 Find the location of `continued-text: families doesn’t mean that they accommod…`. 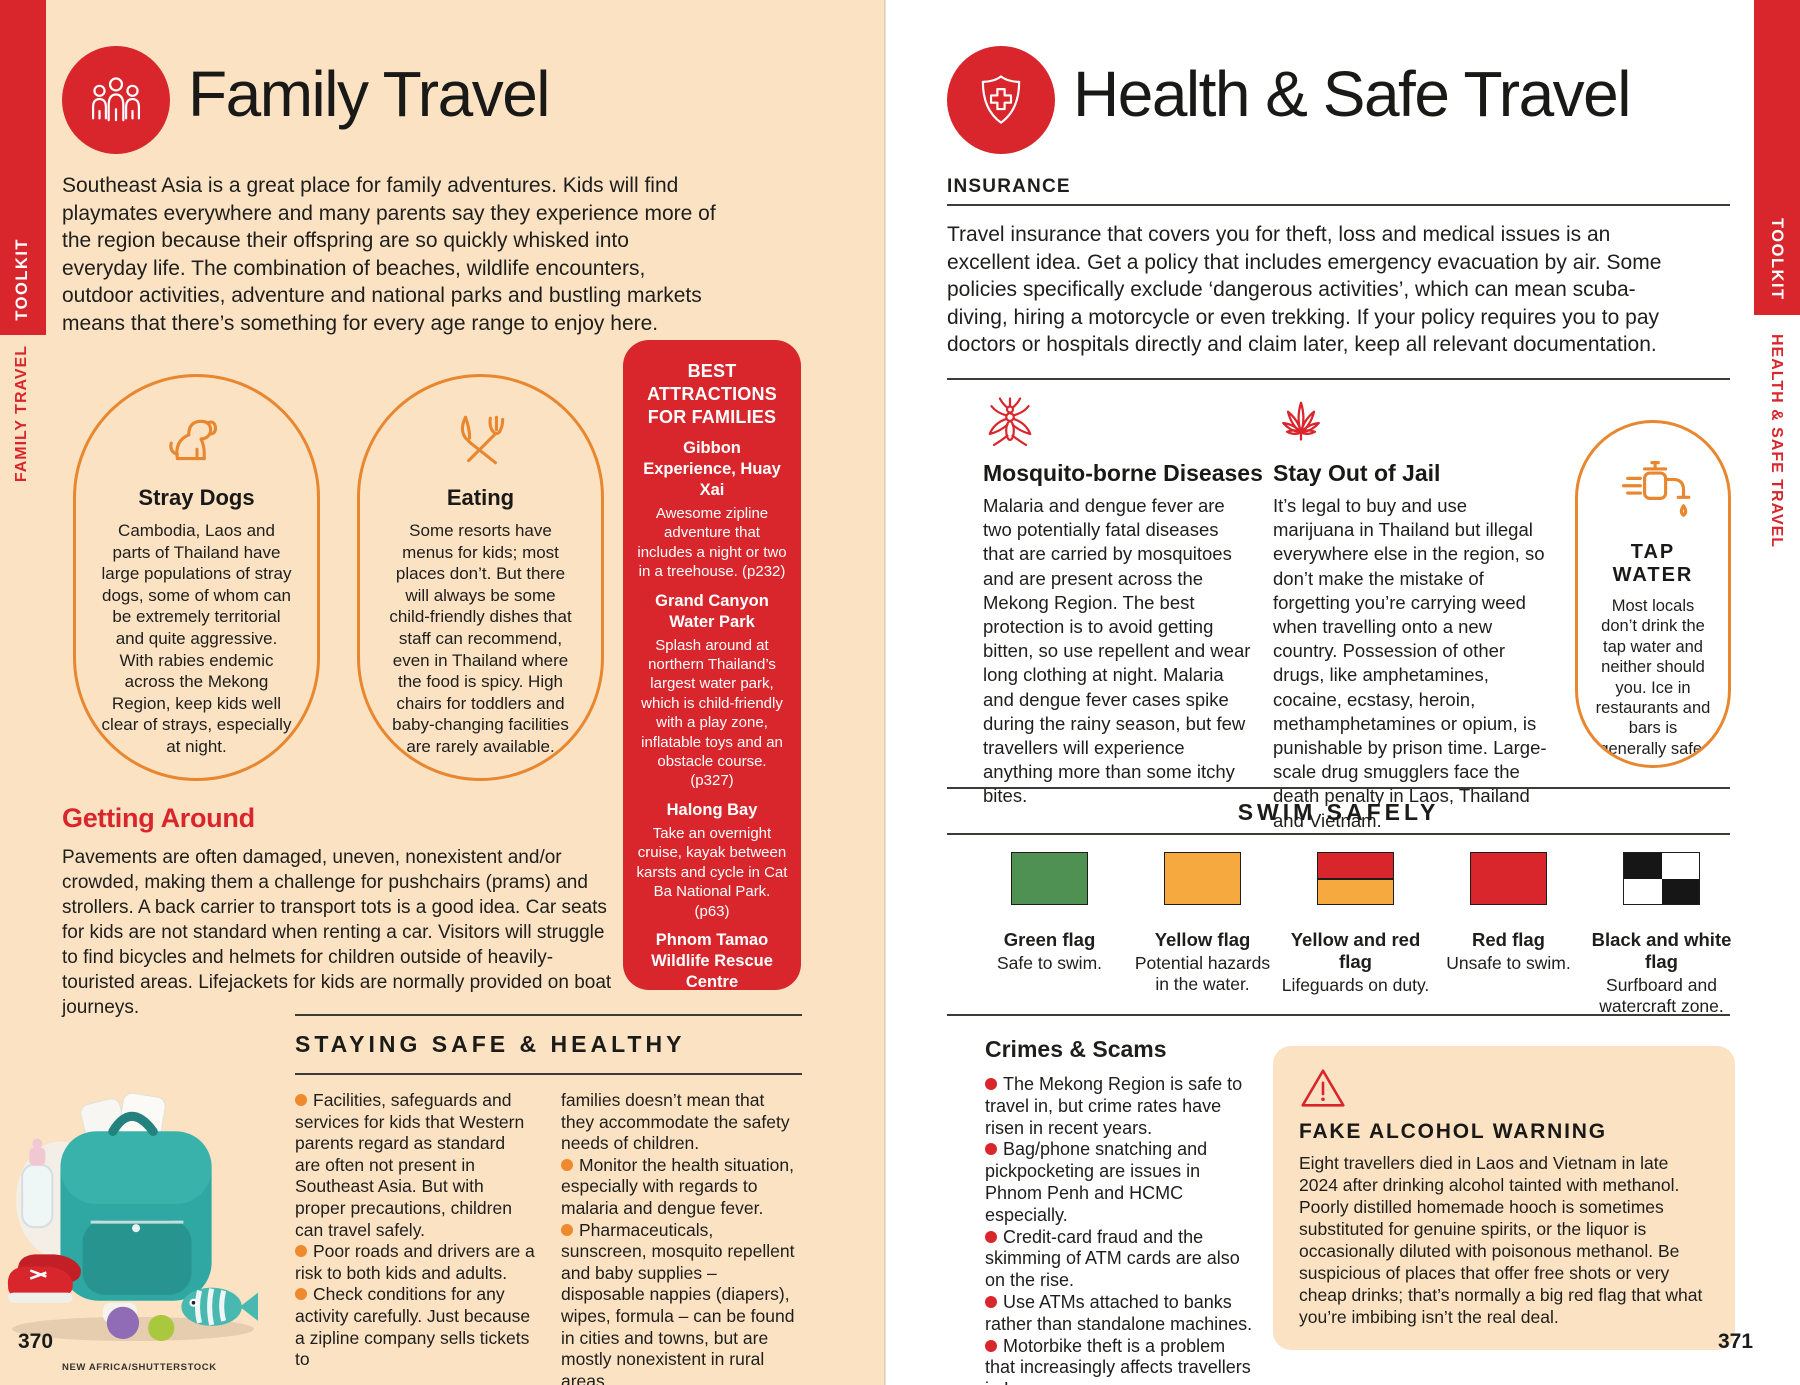

continued-text: families doesn’t mean that they accommod… is located at coordinates (675, 1122).